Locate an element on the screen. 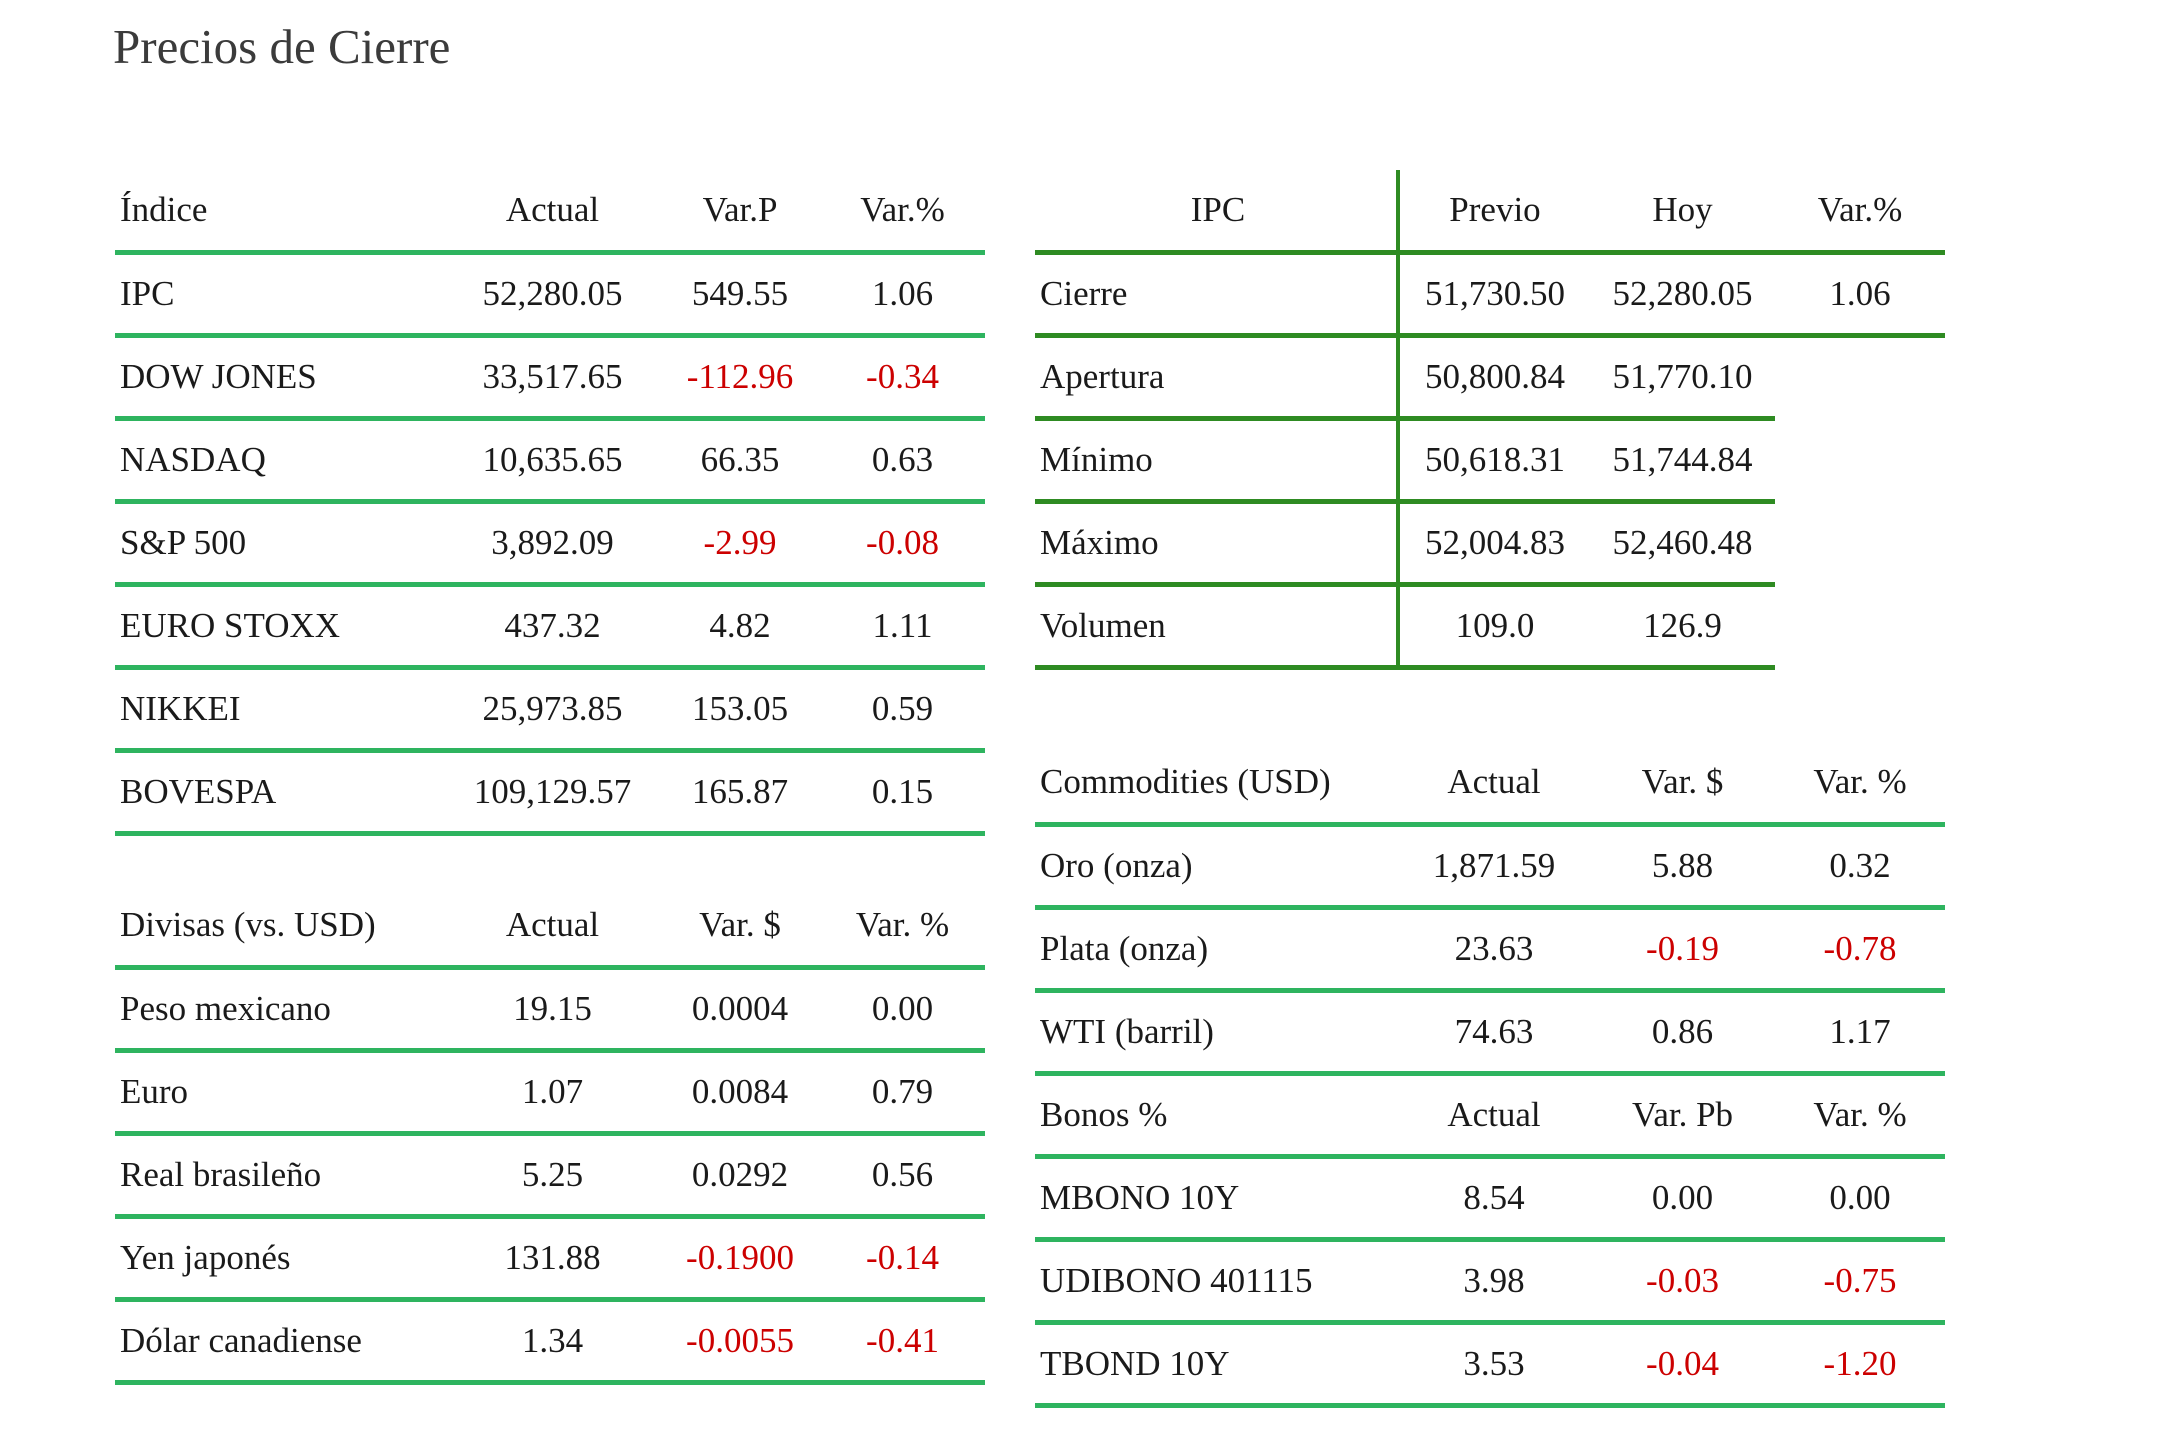 The height and width of the screenshot is (1440, 2182). cell: MBONO 10Y is located at coordinates (1216, 1199).